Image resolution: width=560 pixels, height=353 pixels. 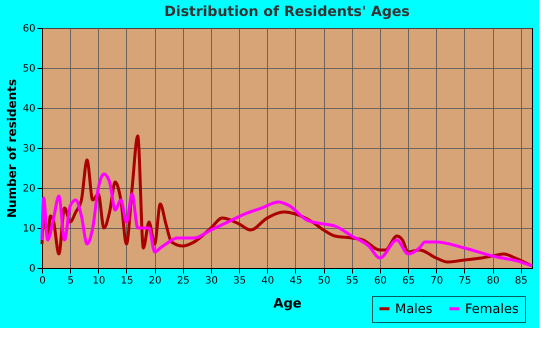 What do you see at coordinates (296, 281) in the screenshot?
I see `x-tick-label: 45` at bounding box center [296, 281].